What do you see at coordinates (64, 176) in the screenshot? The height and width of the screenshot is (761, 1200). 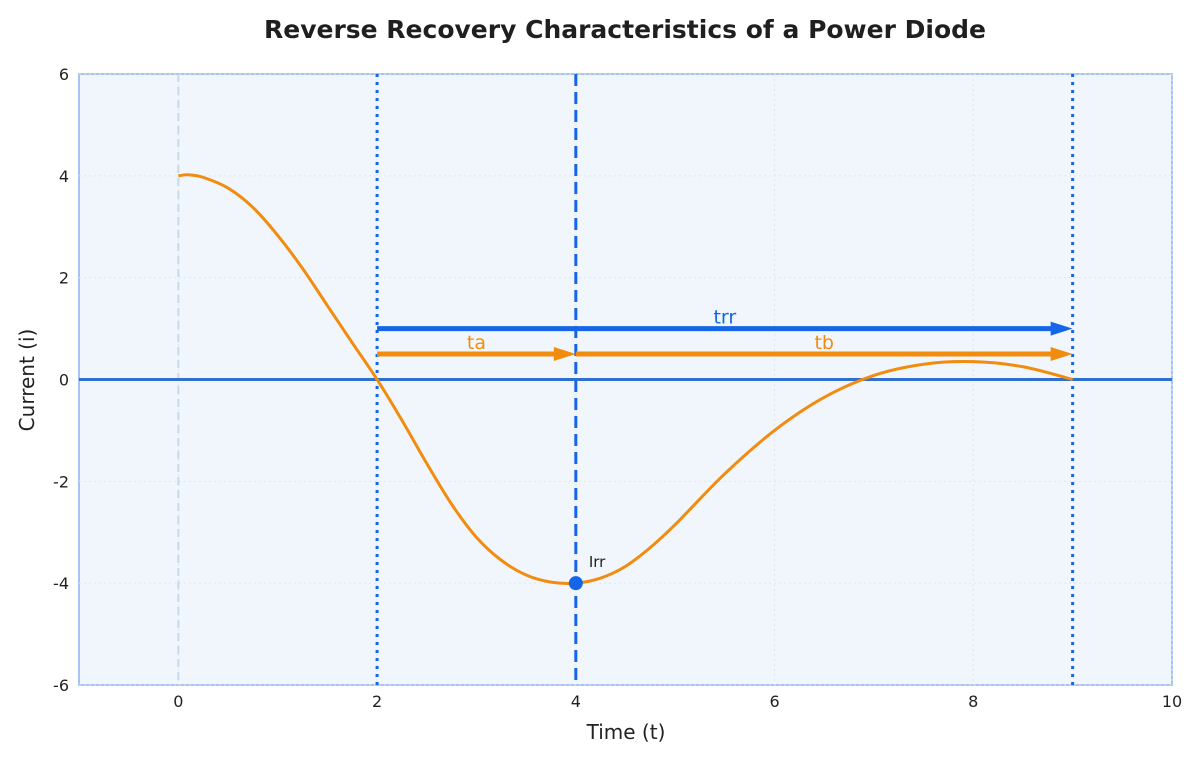 I see `y-tick-label: 4` at bounding box center [64, 176].